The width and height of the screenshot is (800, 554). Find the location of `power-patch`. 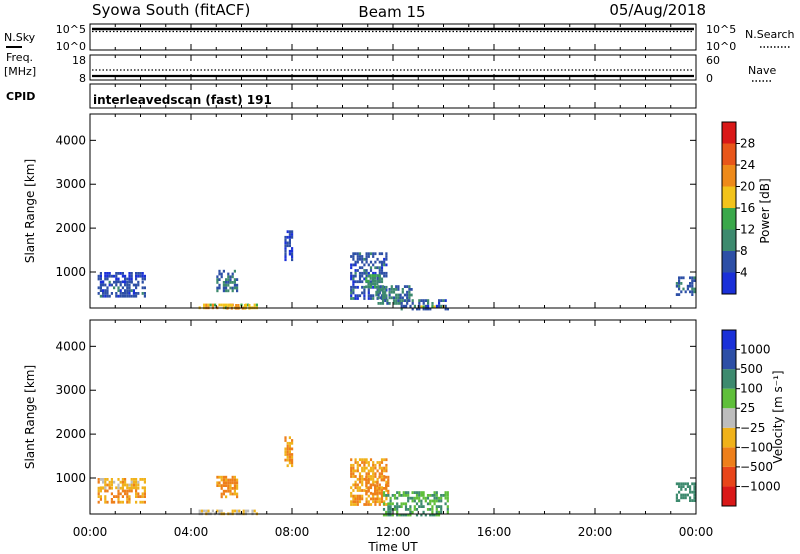

power-patch is located at coordinates (227, 281).